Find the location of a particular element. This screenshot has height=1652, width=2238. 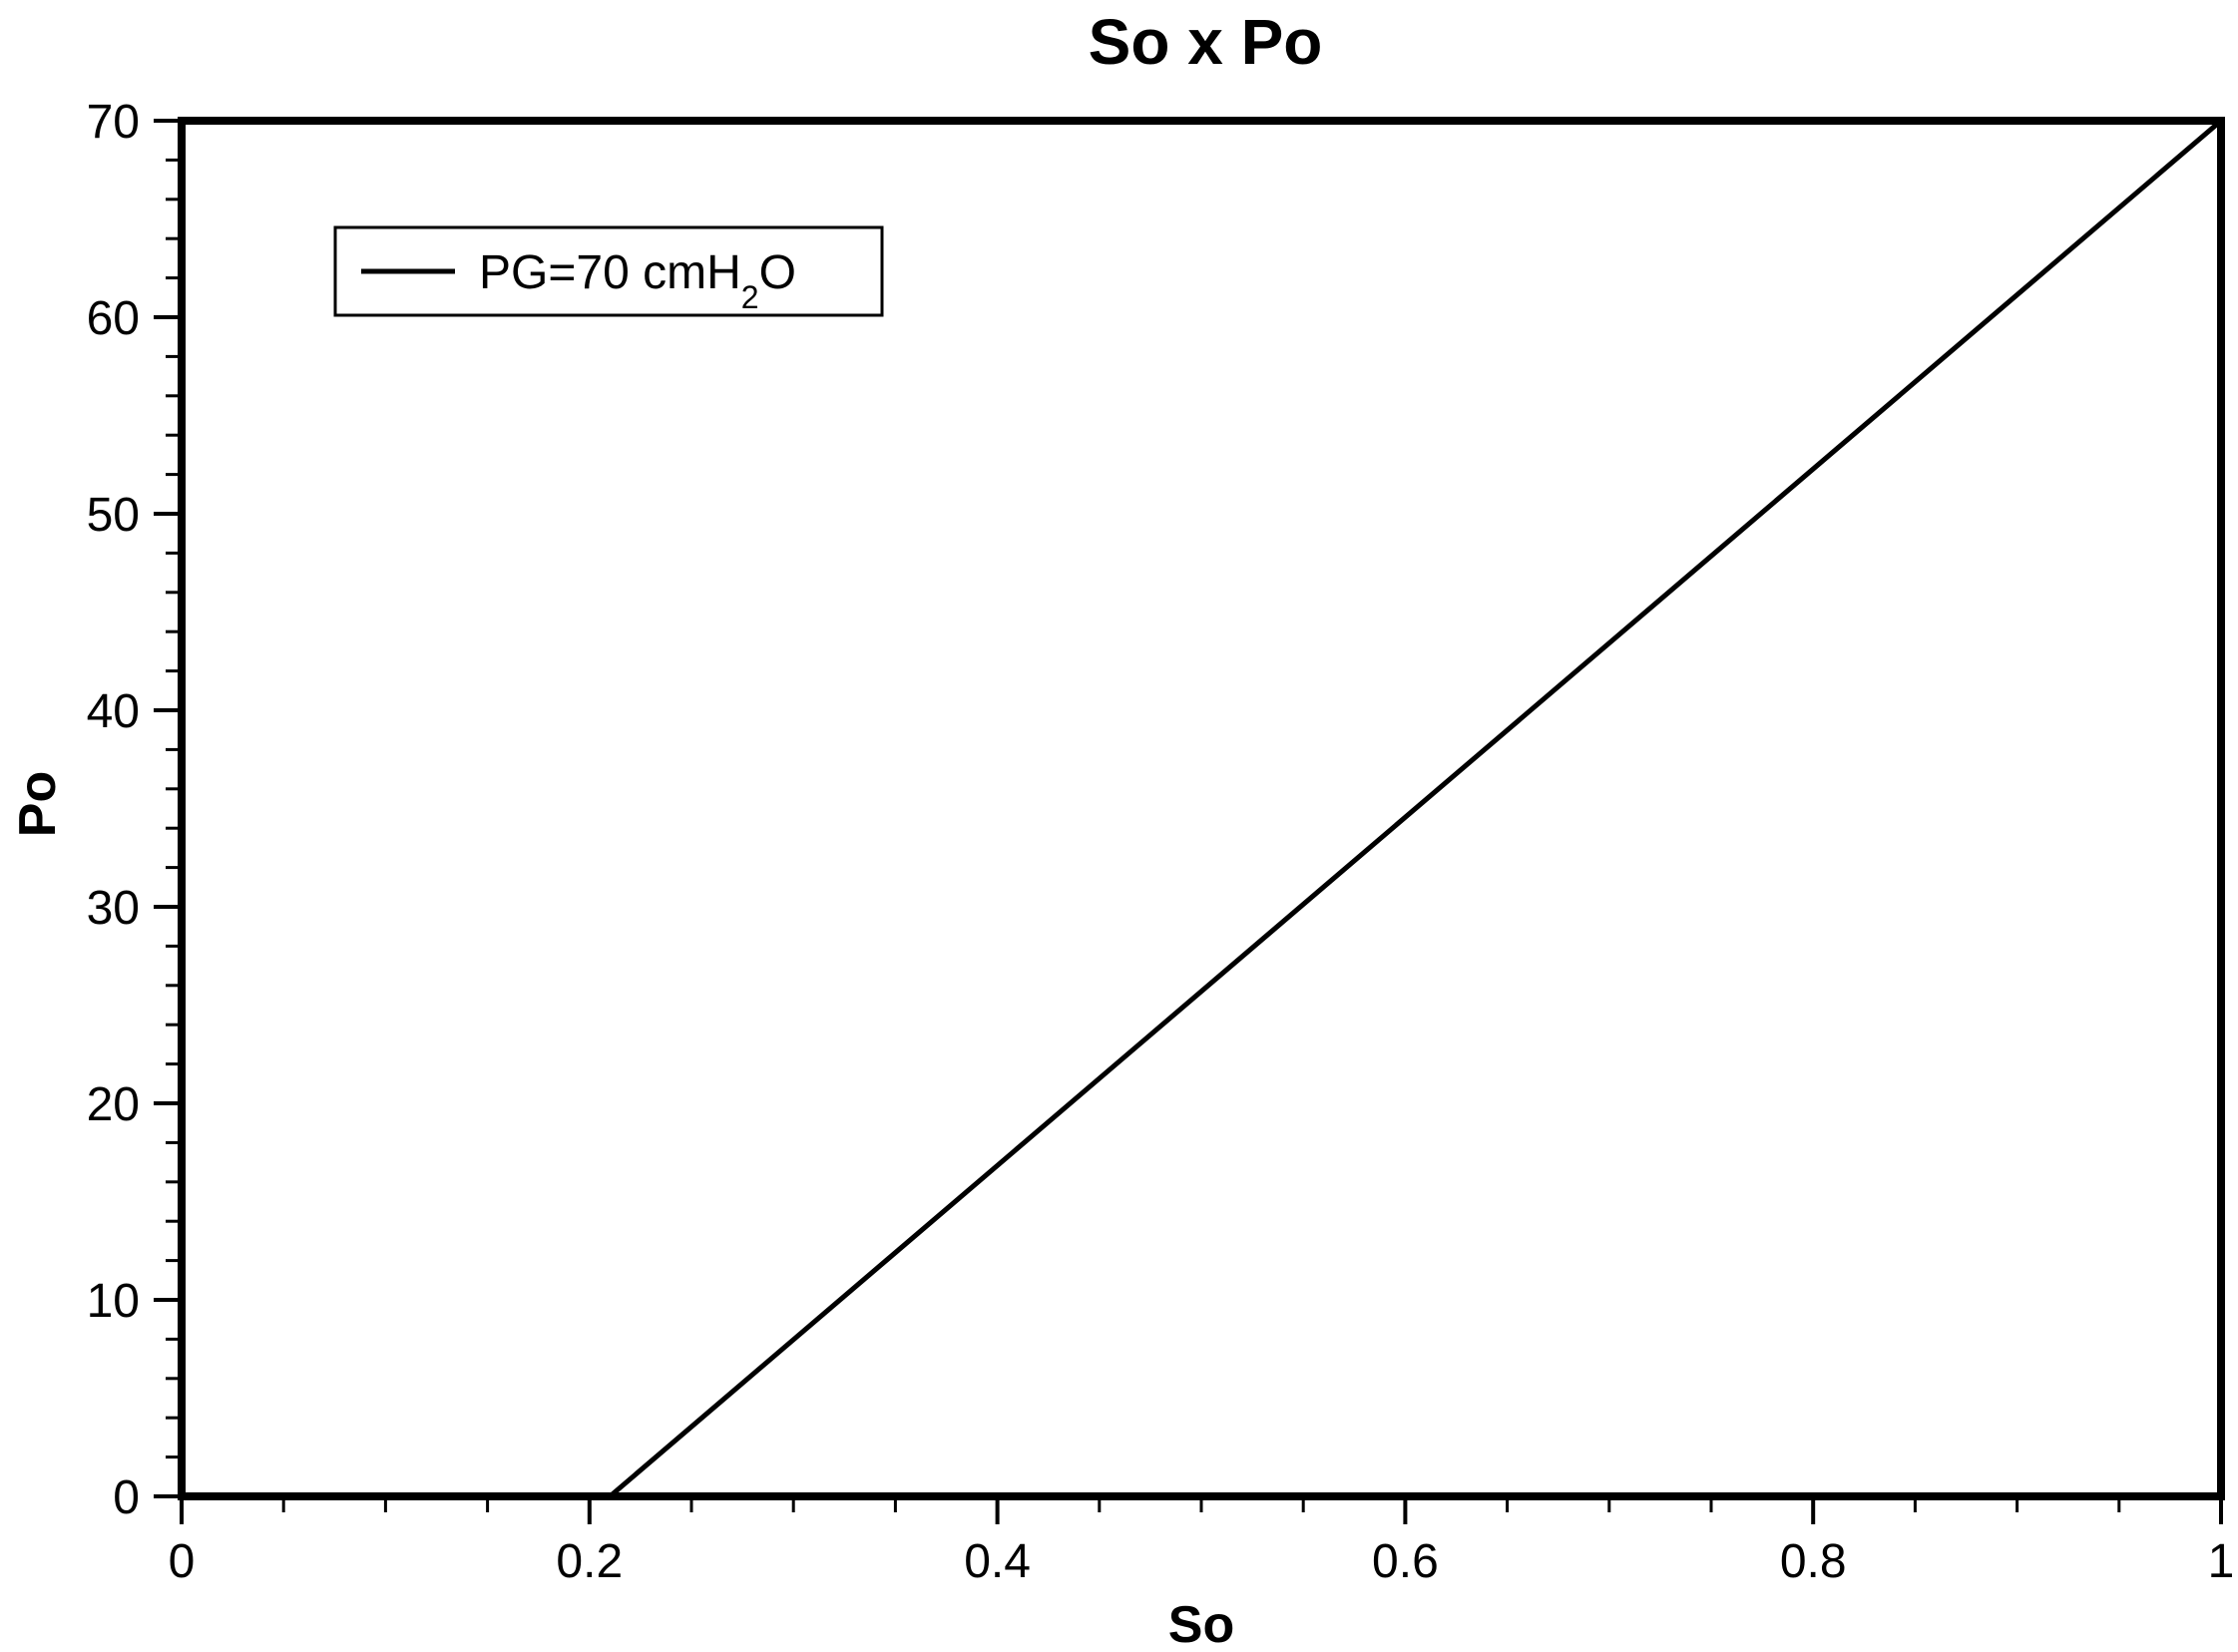

legend: PG=70 cmH2O is located at coordinates (608, 271).